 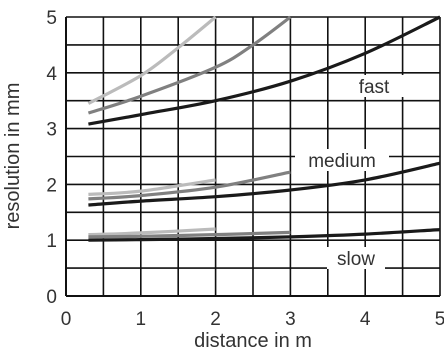 I want to click on x-tick-label: 2, so click(x=215, y=319).